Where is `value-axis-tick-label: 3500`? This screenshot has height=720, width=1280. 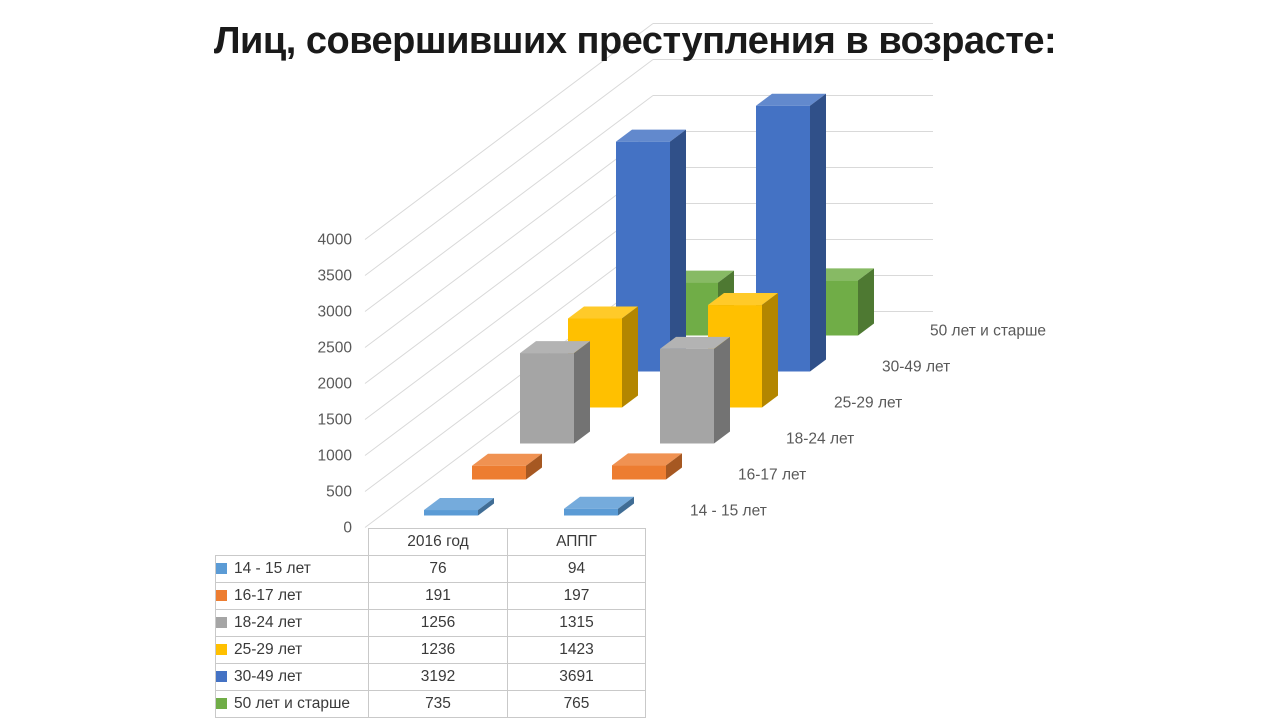
value-axis-tick-label: 3500 is located at coordinates (335, 276).